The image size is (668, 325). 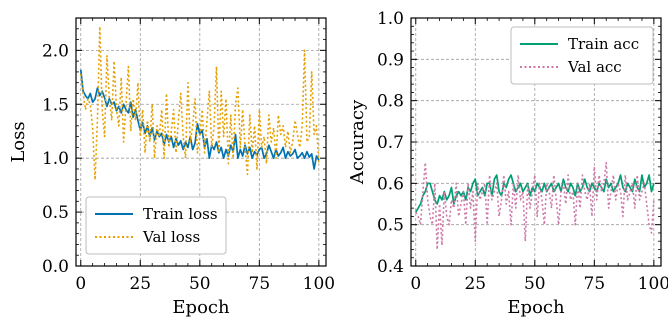 What do you see at coordinates (594, 67) in the screenshot?
I see `legend-val-acc-label: Val acc` at bounding box center [594, 67].